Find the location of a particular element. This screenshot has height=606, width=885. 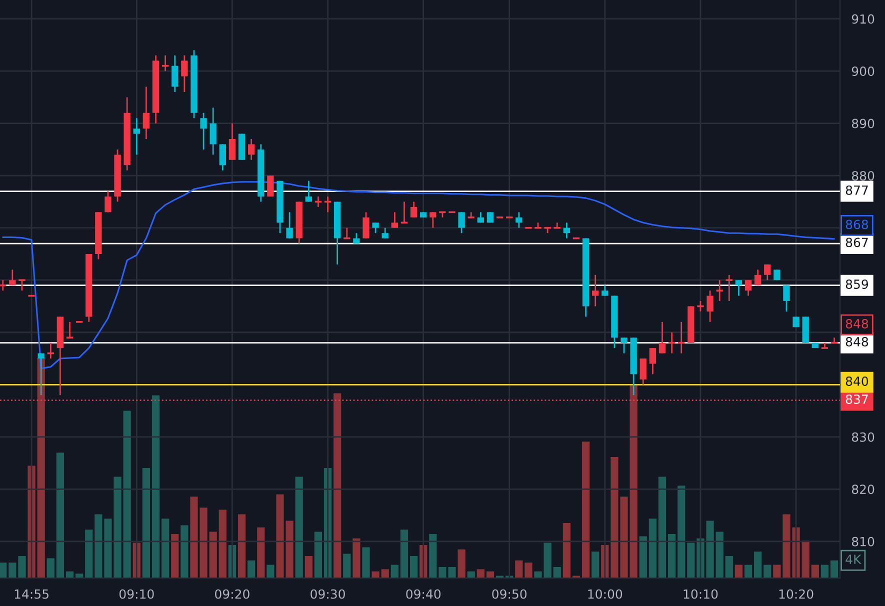

x-tick-label: 14:55 is located at coordinates (31, 594).